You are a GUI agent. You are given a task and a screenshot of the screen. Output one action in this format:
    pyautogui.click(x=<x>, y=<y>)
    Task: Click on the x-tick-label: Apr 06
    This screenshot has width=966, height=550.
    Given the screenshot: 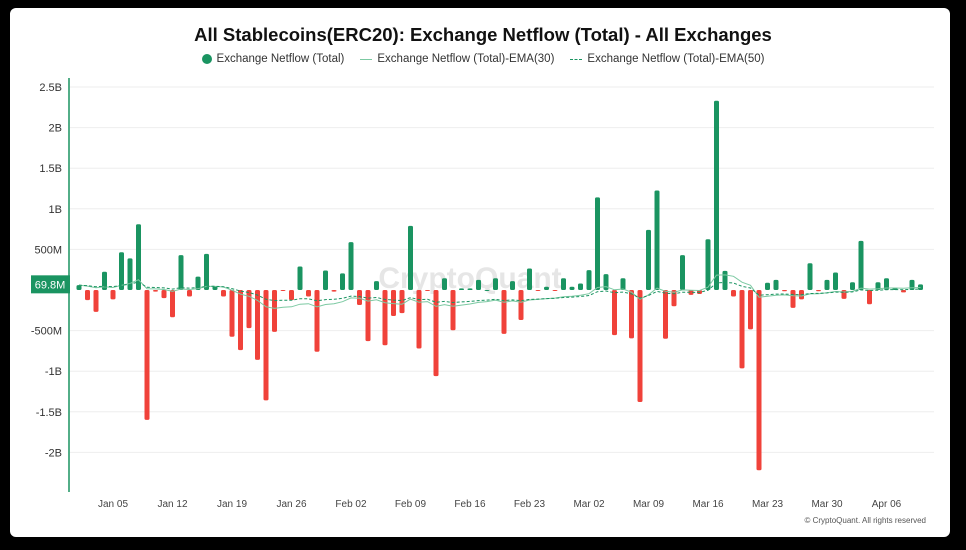 What is the action you would take?
    pyautogui.click(x=887, y=504)
    